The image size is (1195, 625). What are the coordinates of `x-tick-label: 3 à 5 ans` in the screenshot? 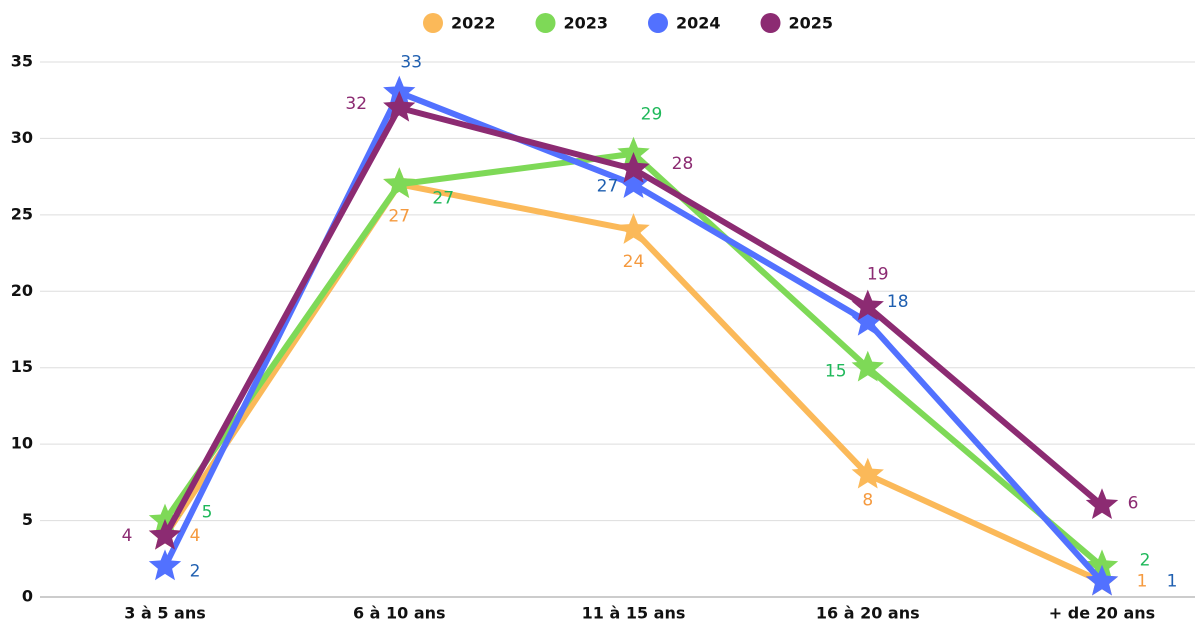 It's located at (164, 613).